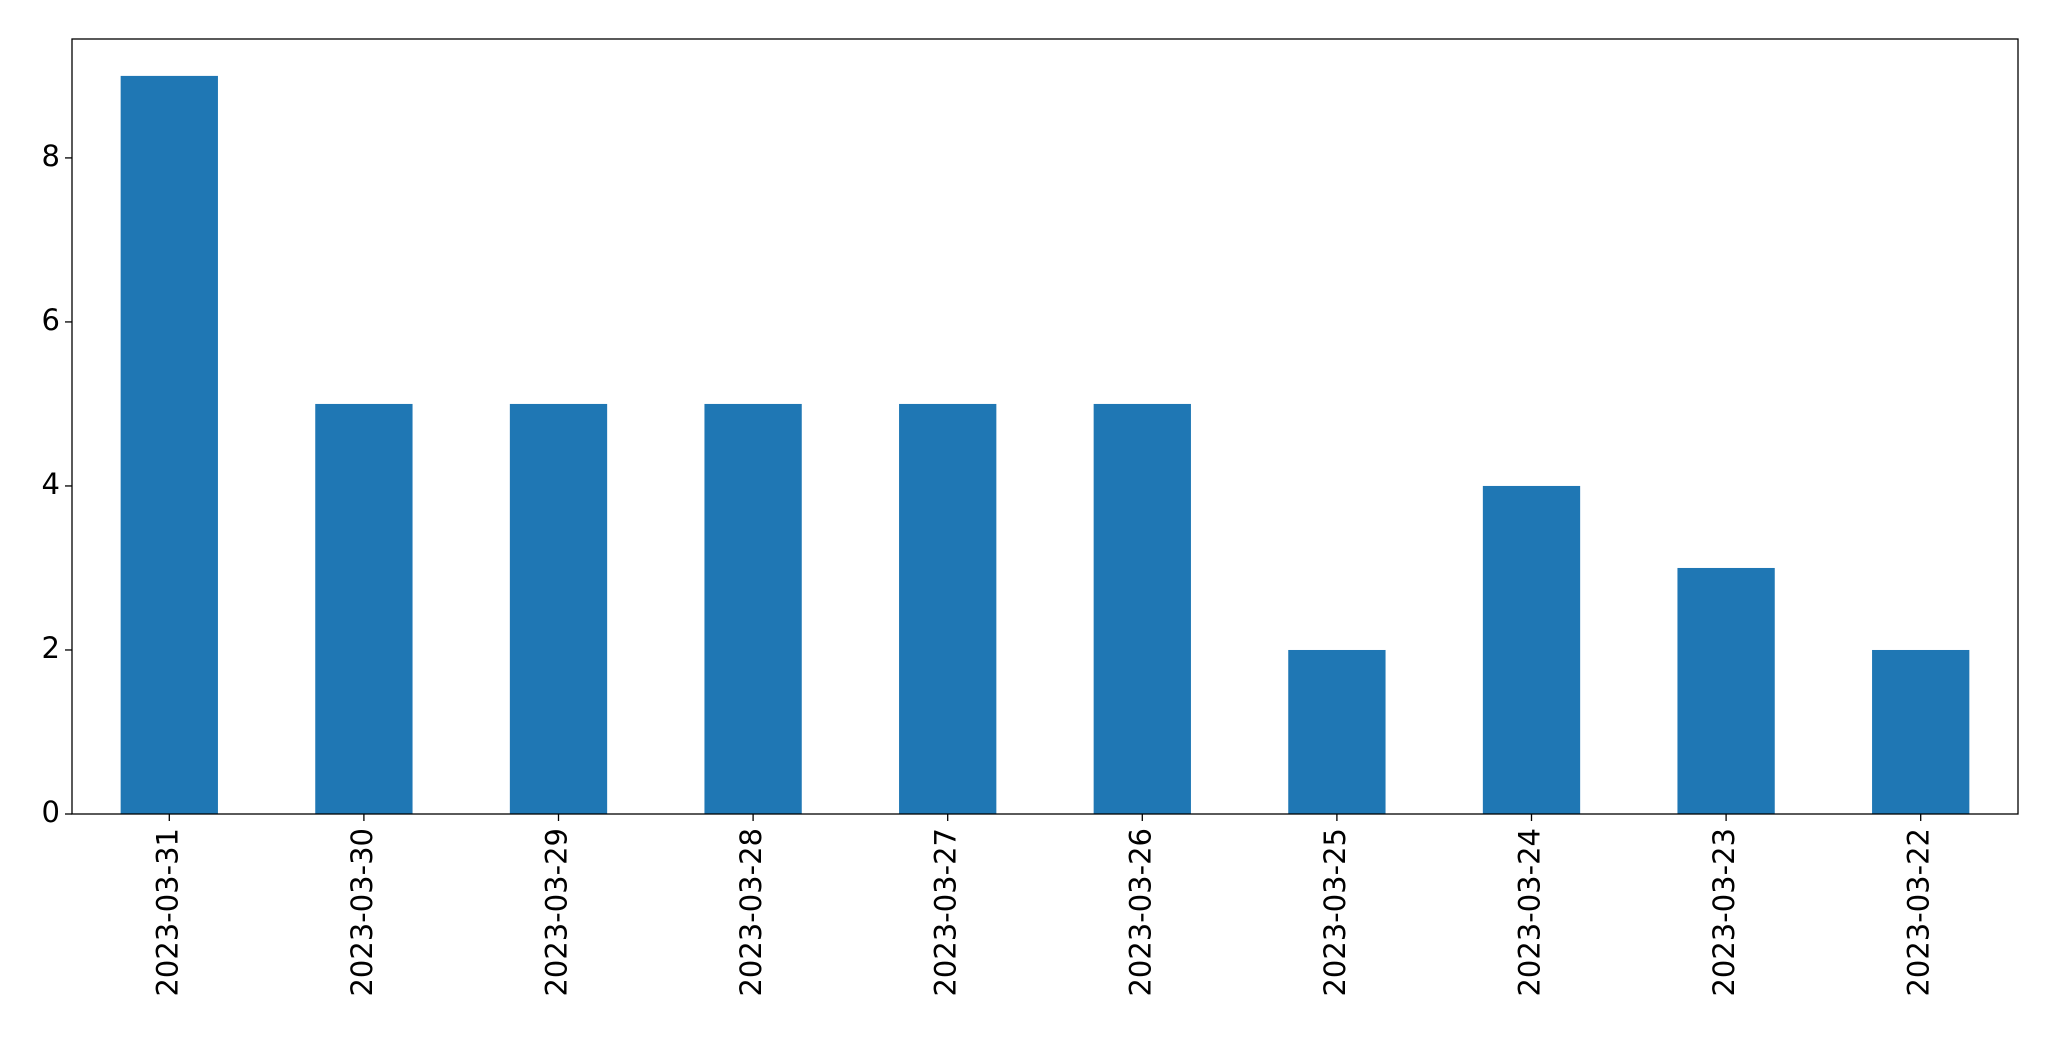 This screenshot has width=2049, height=1061. What do you see at coordinates (1140, 912) in the screenshot?
I see `x-tick-label: 2023-03-26` at bounding box center [1140, 912].